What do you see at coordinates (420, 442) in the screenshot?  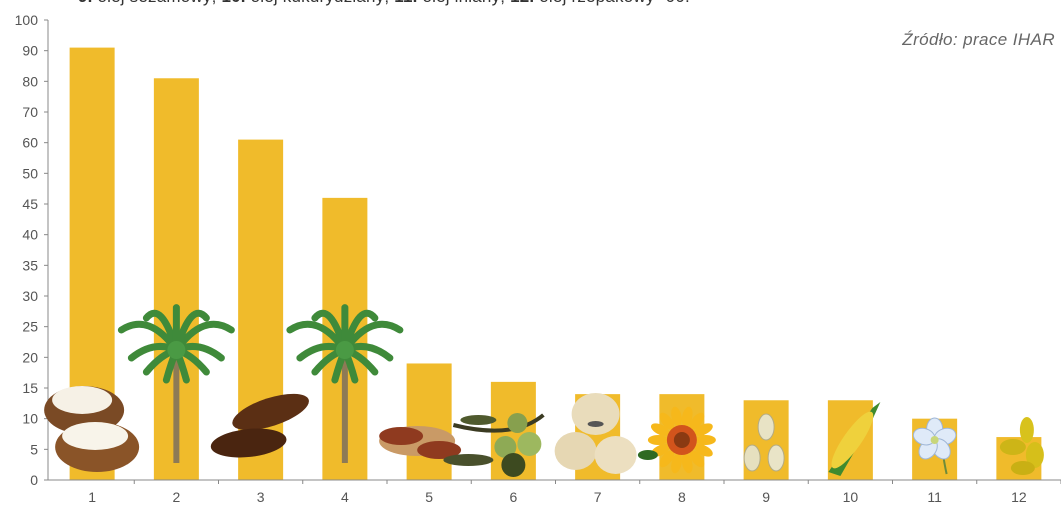 I see `peanut-icon` at bounding box center [420, 442].